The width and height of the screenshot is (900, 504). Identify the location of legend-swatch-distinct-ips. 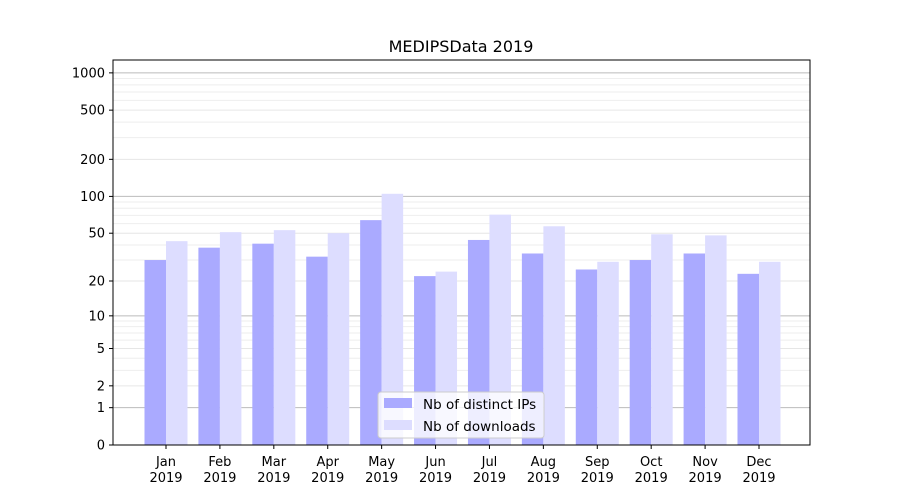
(398, 403).